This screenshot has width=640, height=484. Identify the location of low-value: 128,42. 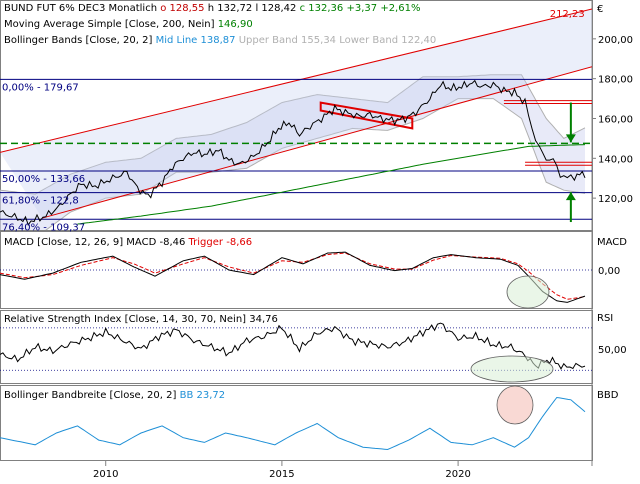
(278, 8).